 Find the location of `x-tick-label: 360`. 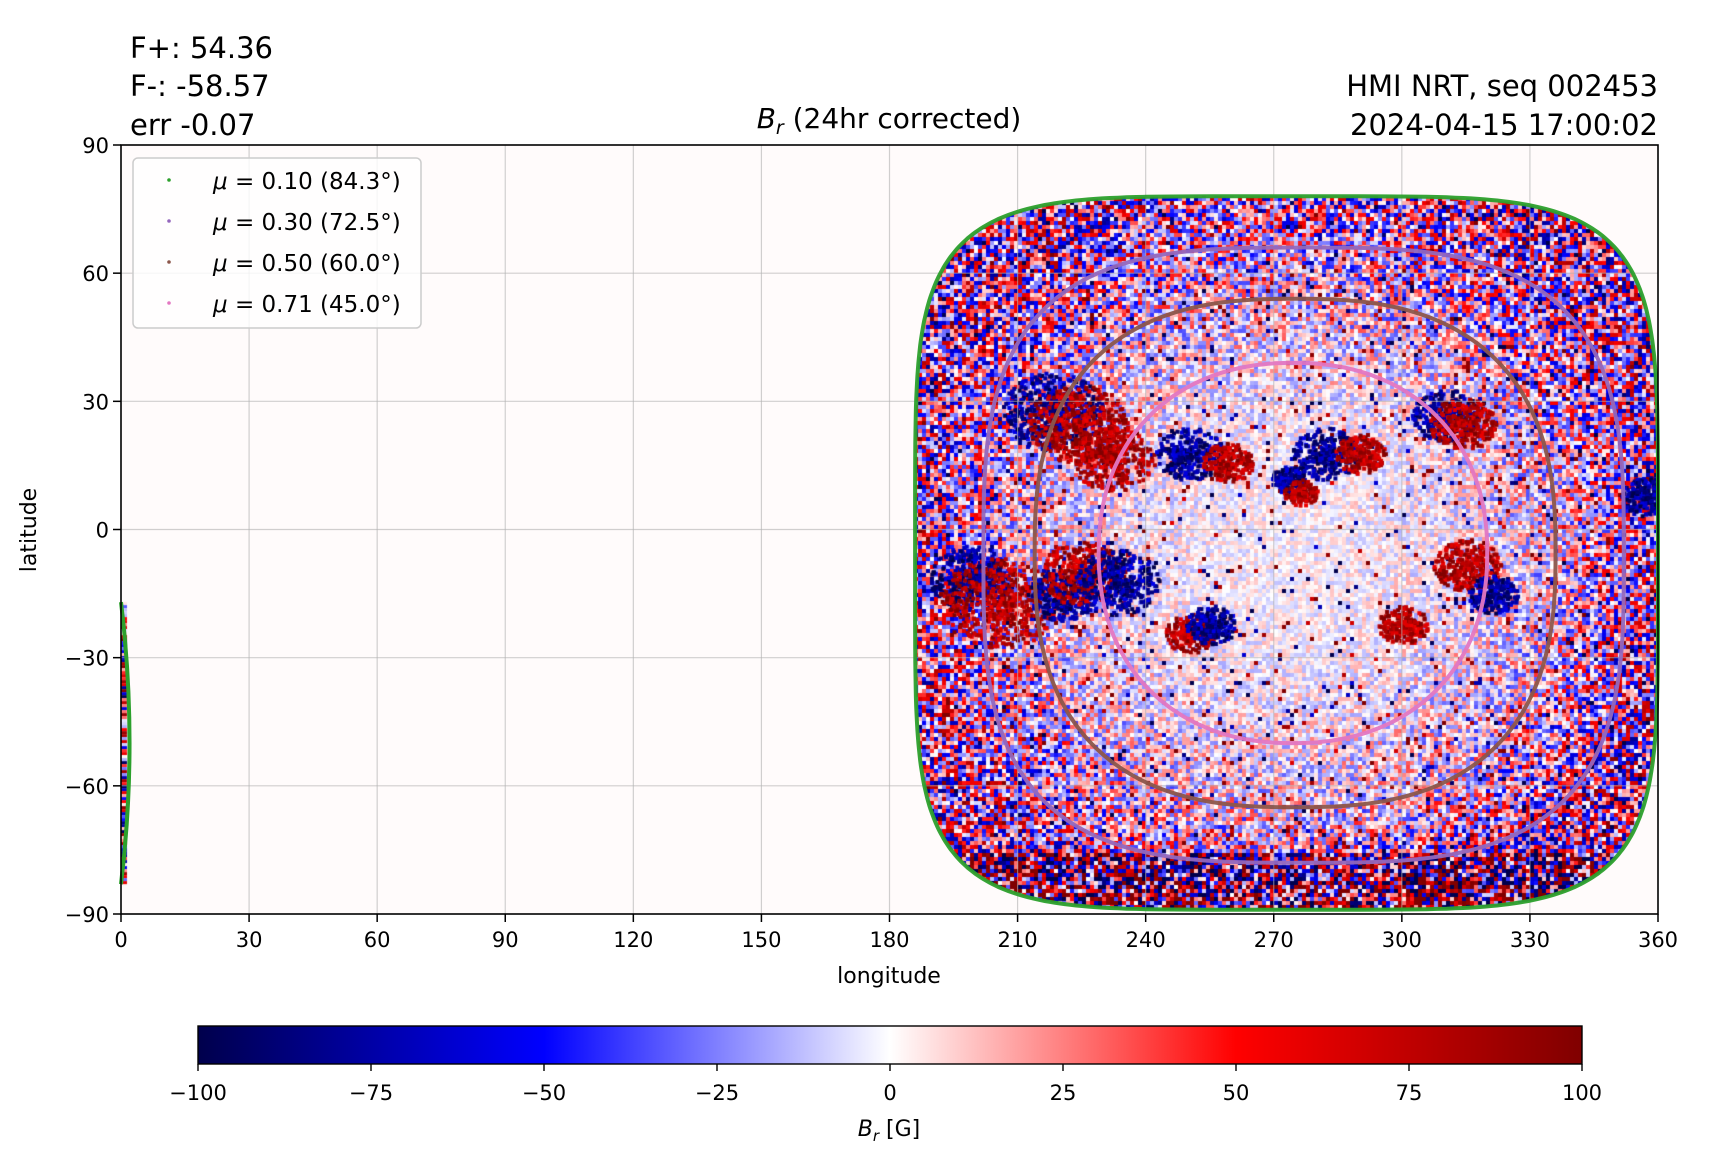

x-tick-label: 360 is located at coordinates (1658, 940).